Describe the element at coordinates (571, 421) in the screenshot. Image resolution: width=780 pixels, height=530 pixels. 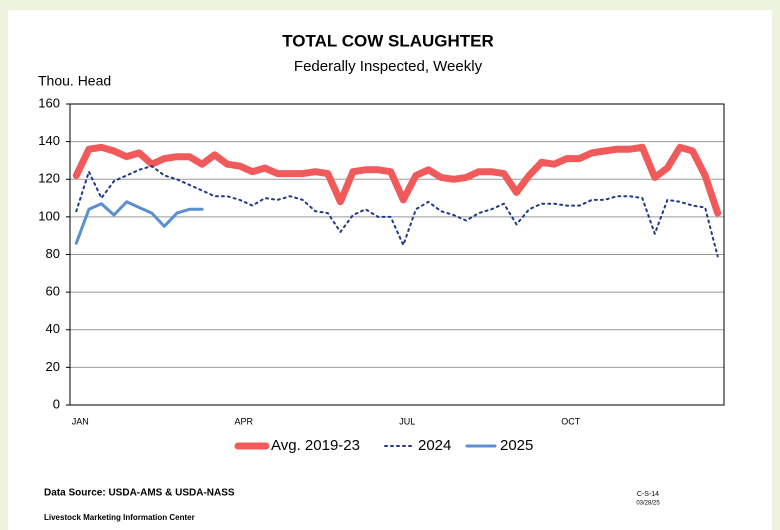
I see `x-tick-label: OCT` at that location.